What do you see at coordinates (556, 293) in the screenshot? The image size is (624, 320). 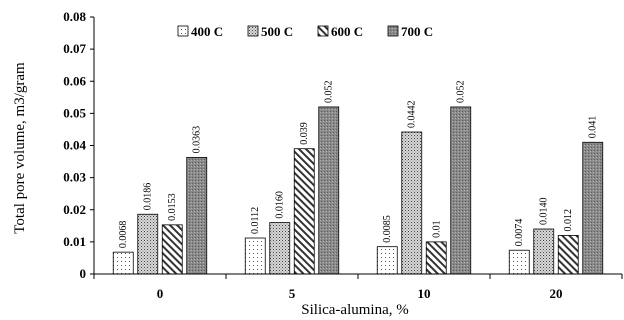 I see `x-tick-label: 20` at bounding box center [556, 293].